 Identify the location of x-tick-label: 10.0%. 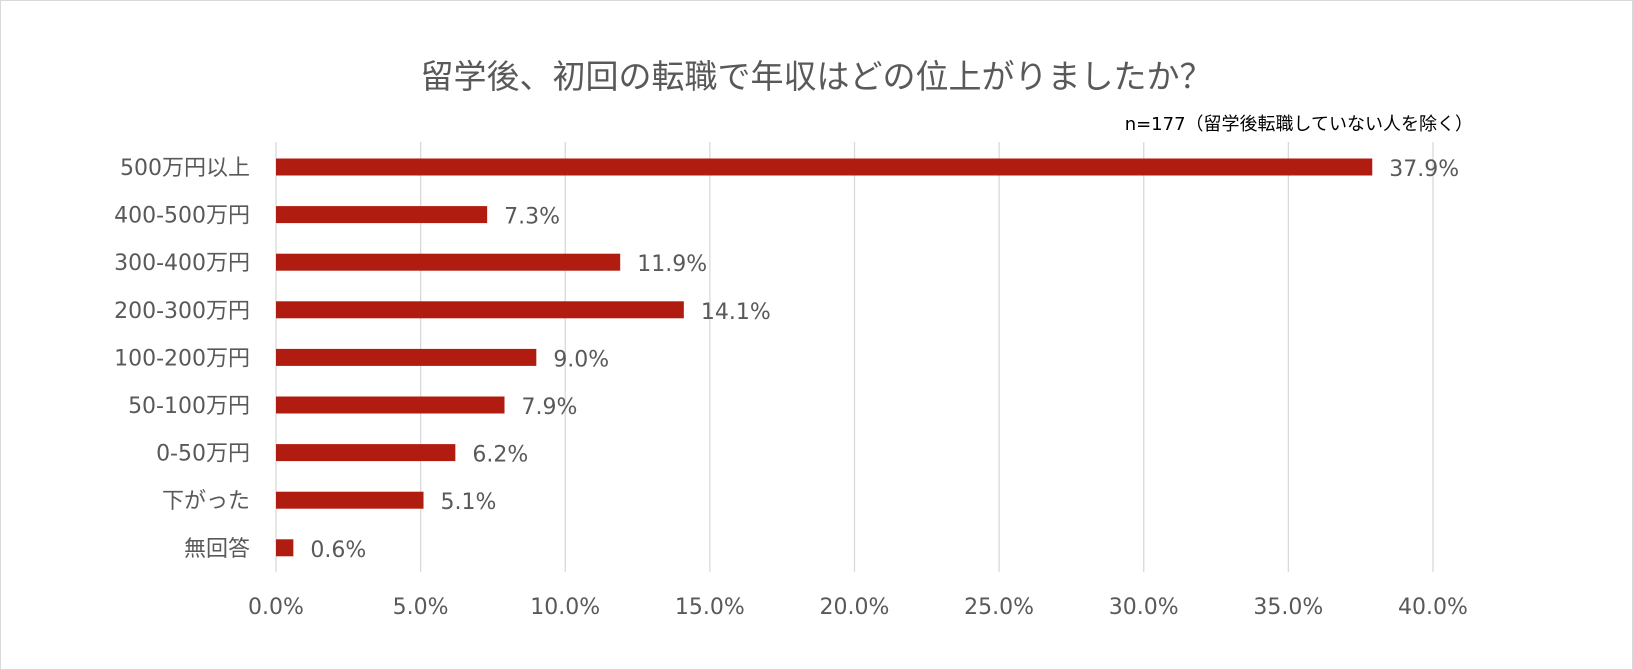
(565, 607).